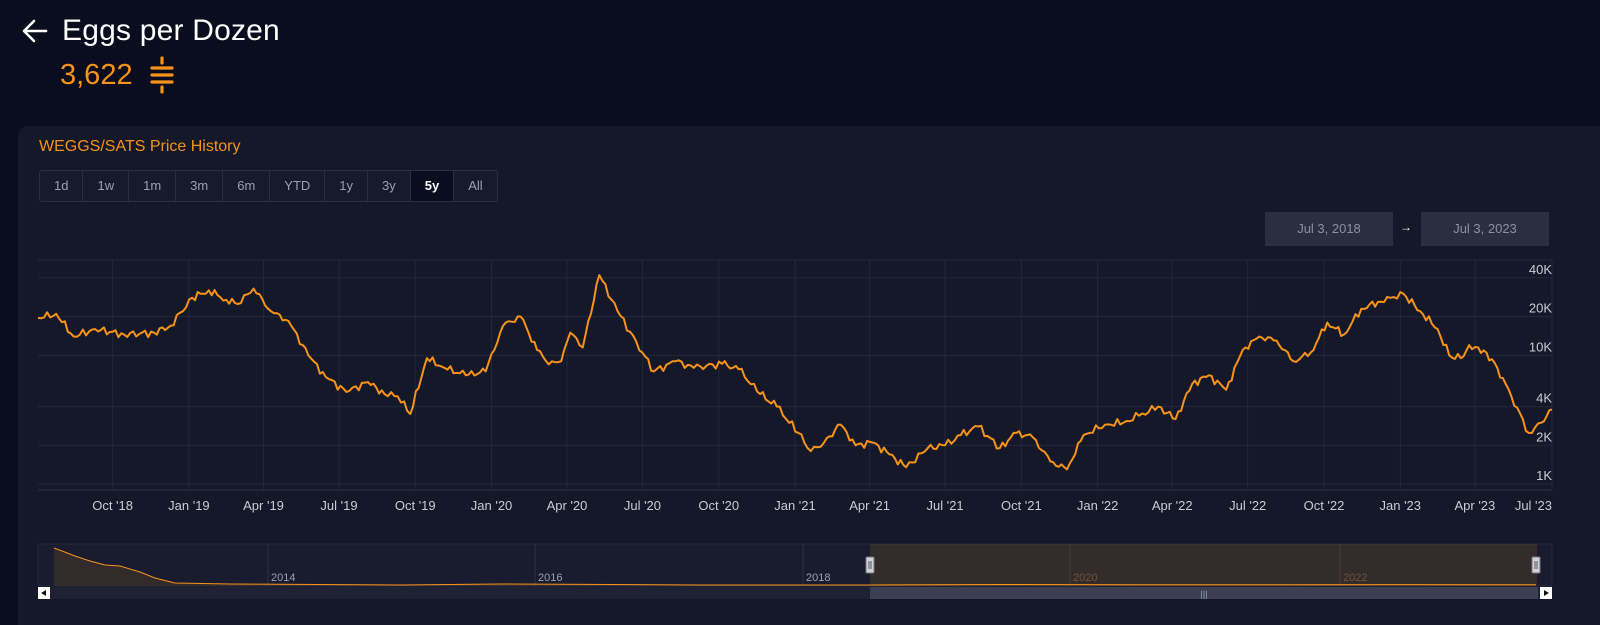 The image size is (1600, 625). What do you see at coordinates (795, 505) in the screenshot?
I see `x-tick-label: Jan '21` at bounding box center [795, 505].